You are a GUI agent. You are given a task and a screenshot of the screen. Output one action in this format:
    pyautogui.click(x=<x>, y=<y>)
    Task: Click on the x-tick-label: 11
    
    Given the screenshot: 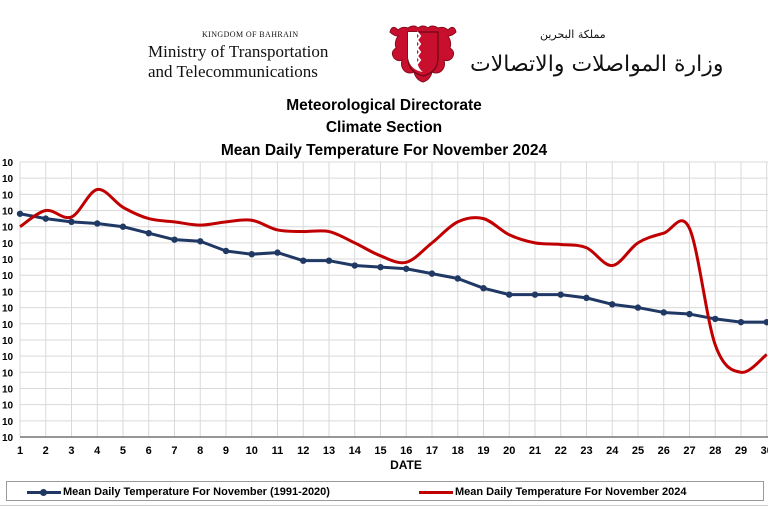 What is the action you would take?
    pyautogui.click(x=278, y=451)
    